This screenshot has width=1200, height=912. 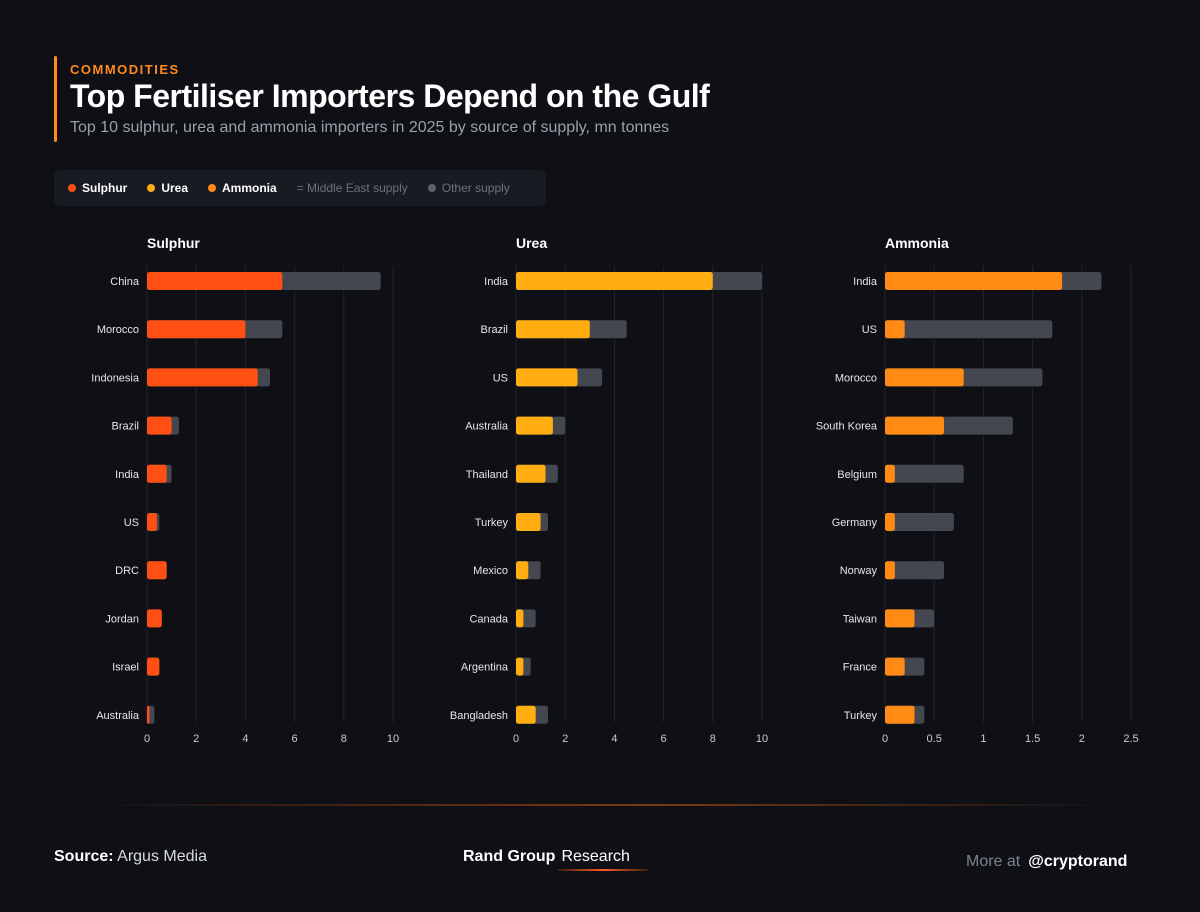 What do you see at coordinates (488, 619) in the screenshot?
I see `category-label: Canada` at bounding box center [488, 619].